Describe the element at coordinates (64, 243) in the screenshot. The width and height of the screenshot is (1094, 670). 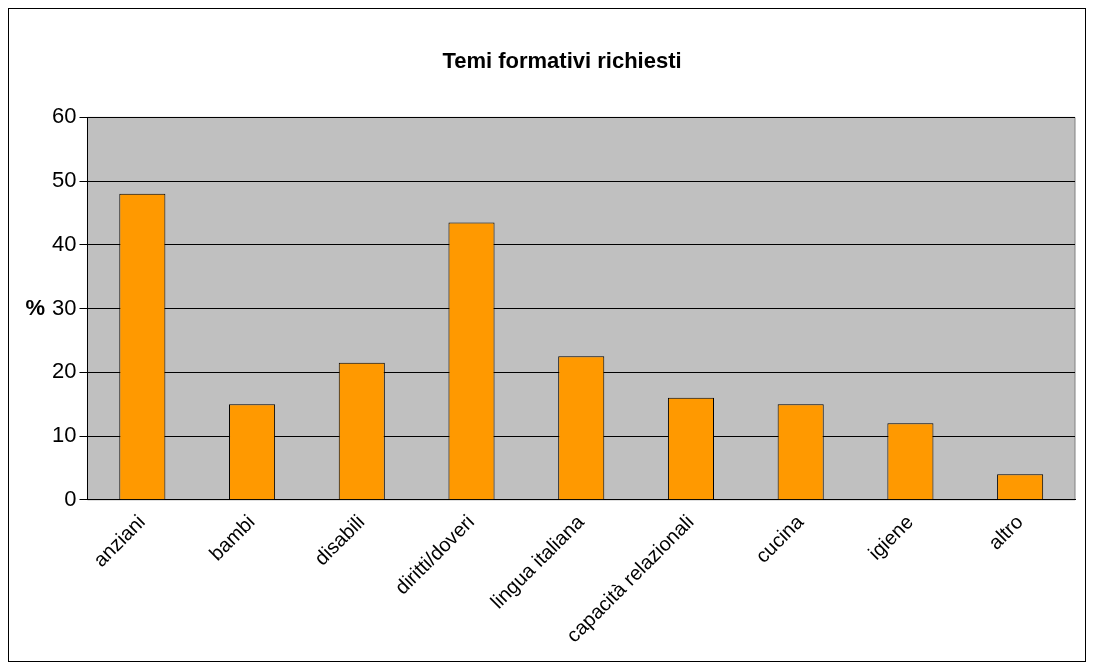
I see `y-tick-label: 40` at that location.